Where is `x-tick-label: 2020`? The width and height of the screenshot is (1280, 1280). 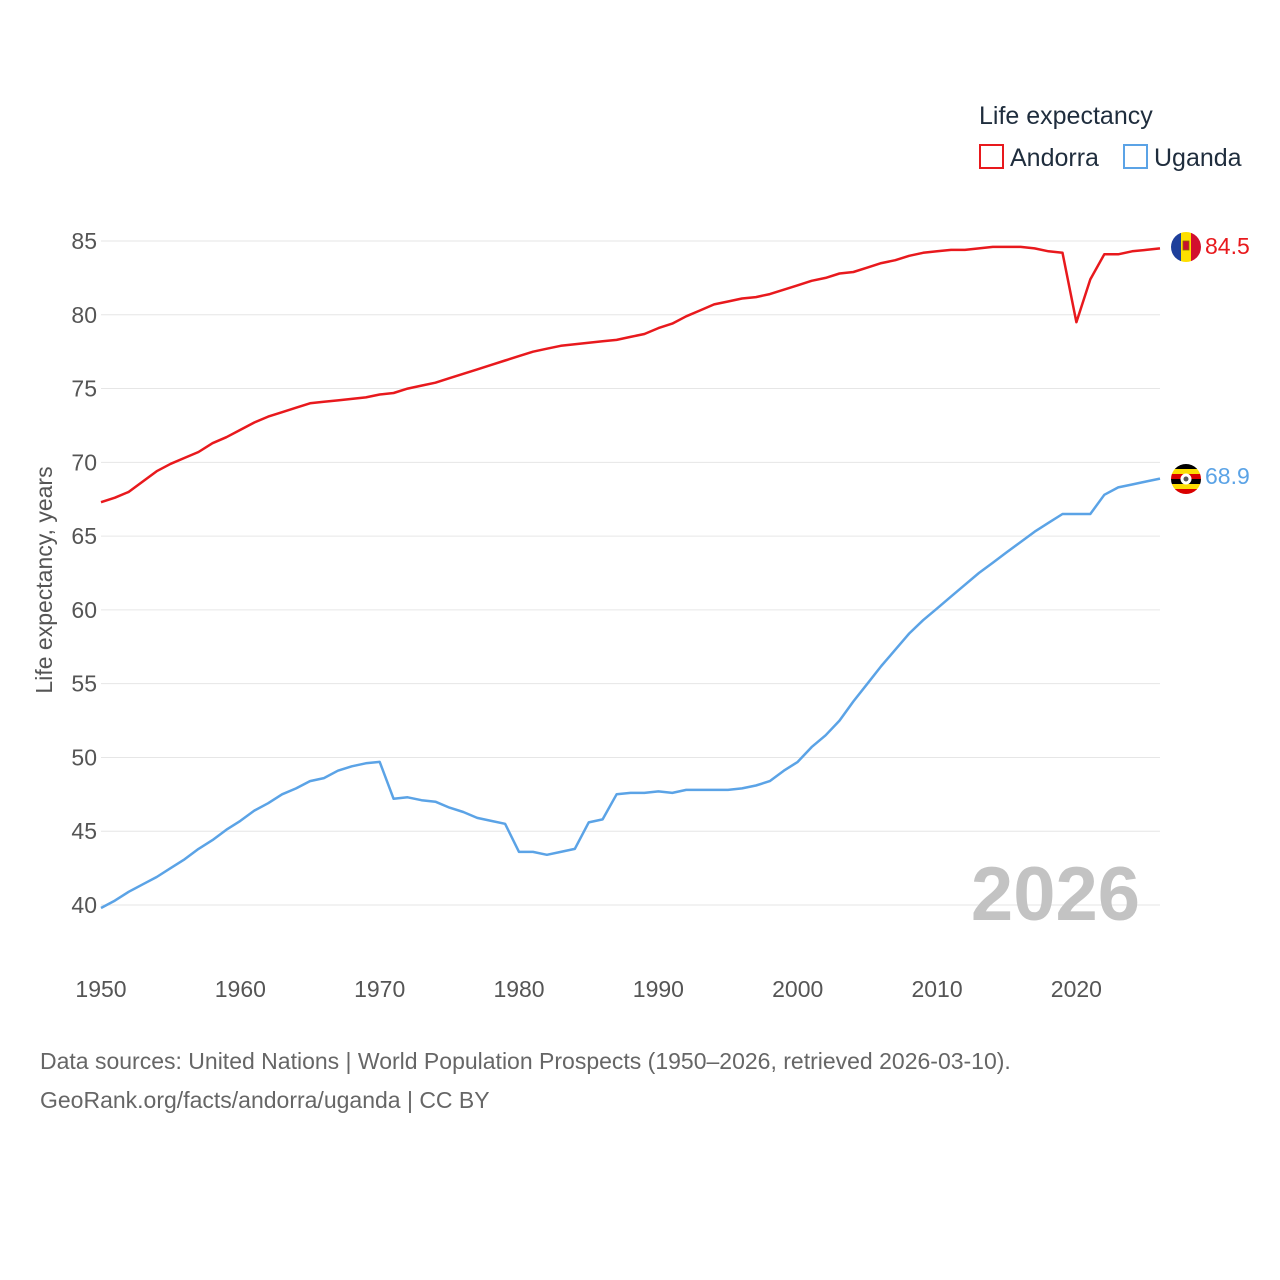
x-tick-label: 2020 is located at coordinates (1076, 989).